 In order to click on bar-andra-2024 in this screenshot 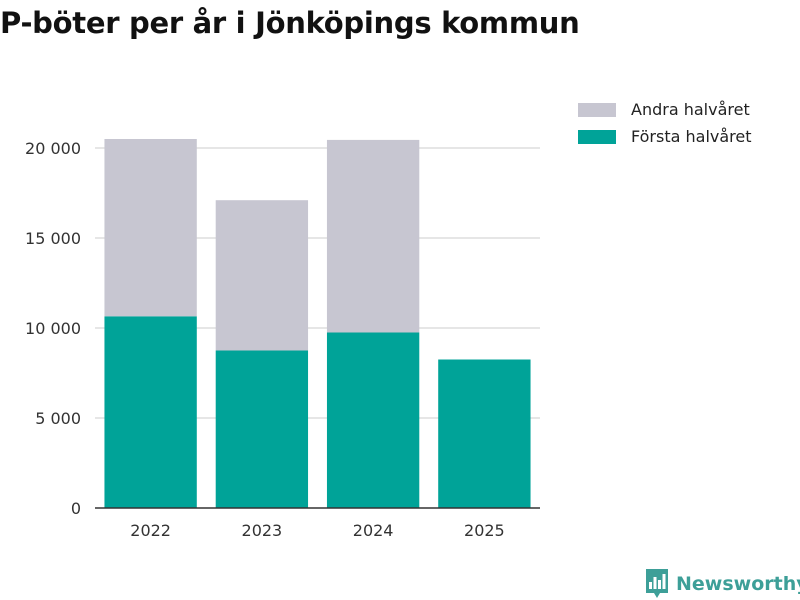, I will do `click(373, 236)`.